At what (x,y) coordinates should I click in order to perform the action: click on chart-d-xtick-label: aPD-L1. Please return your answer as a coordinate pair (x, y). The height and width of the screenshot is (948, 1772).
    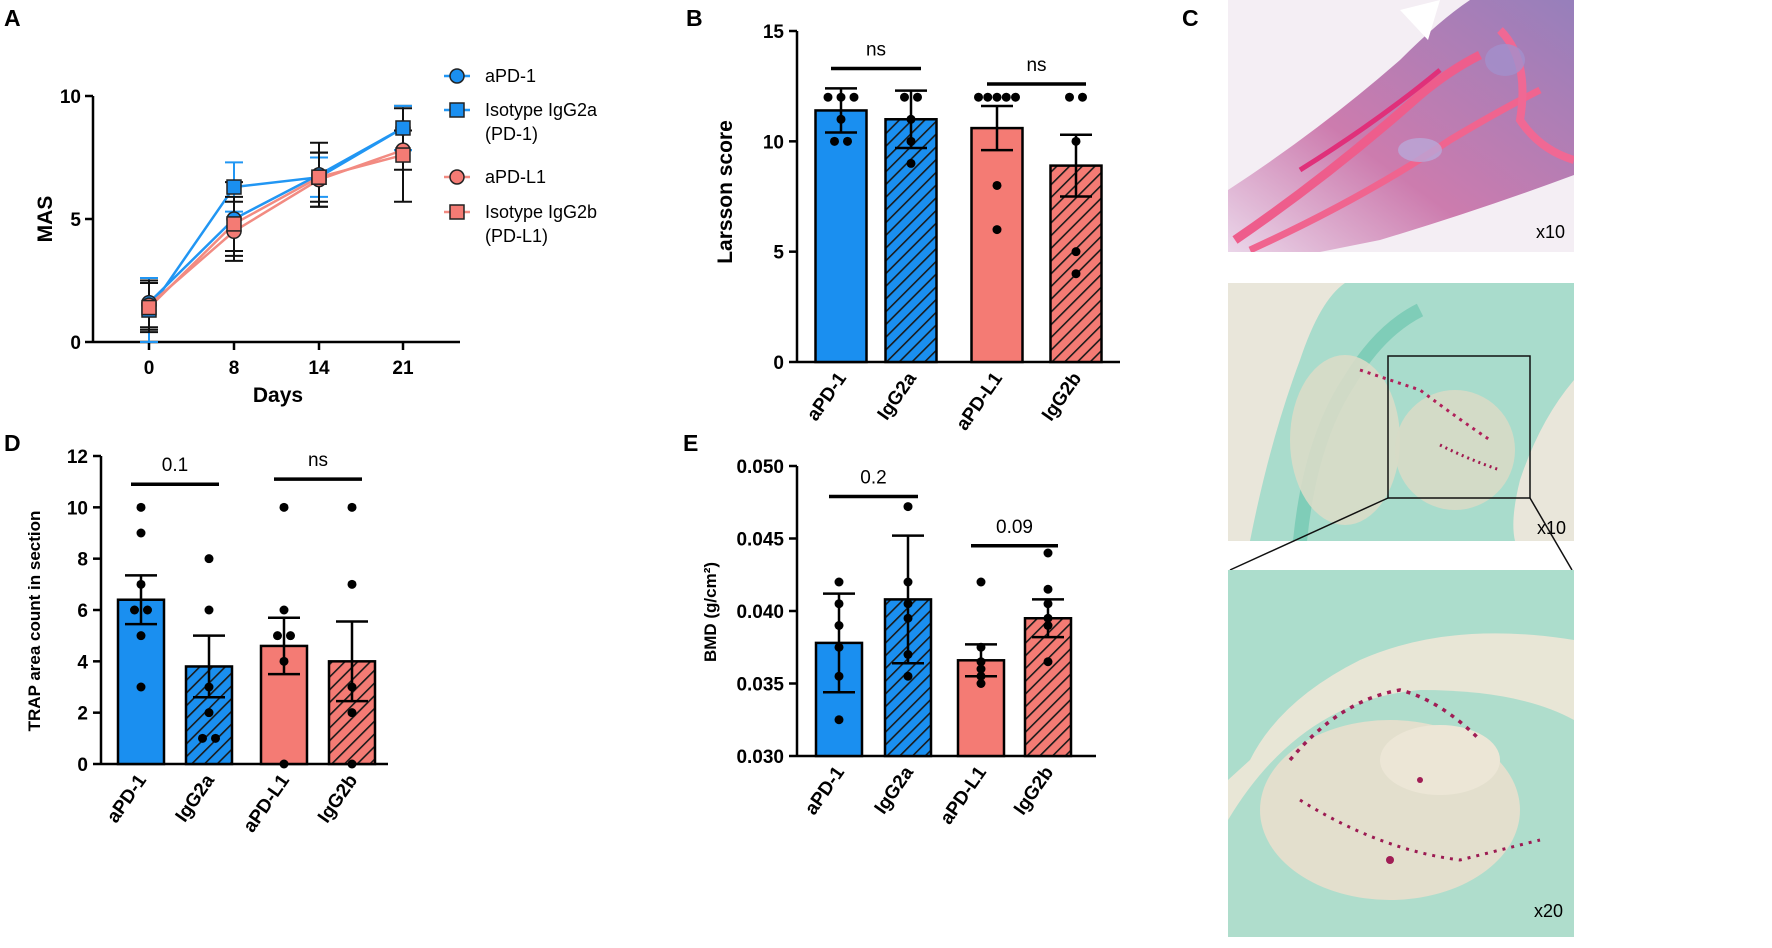
    Looking at the image, I should click on (266, 803).